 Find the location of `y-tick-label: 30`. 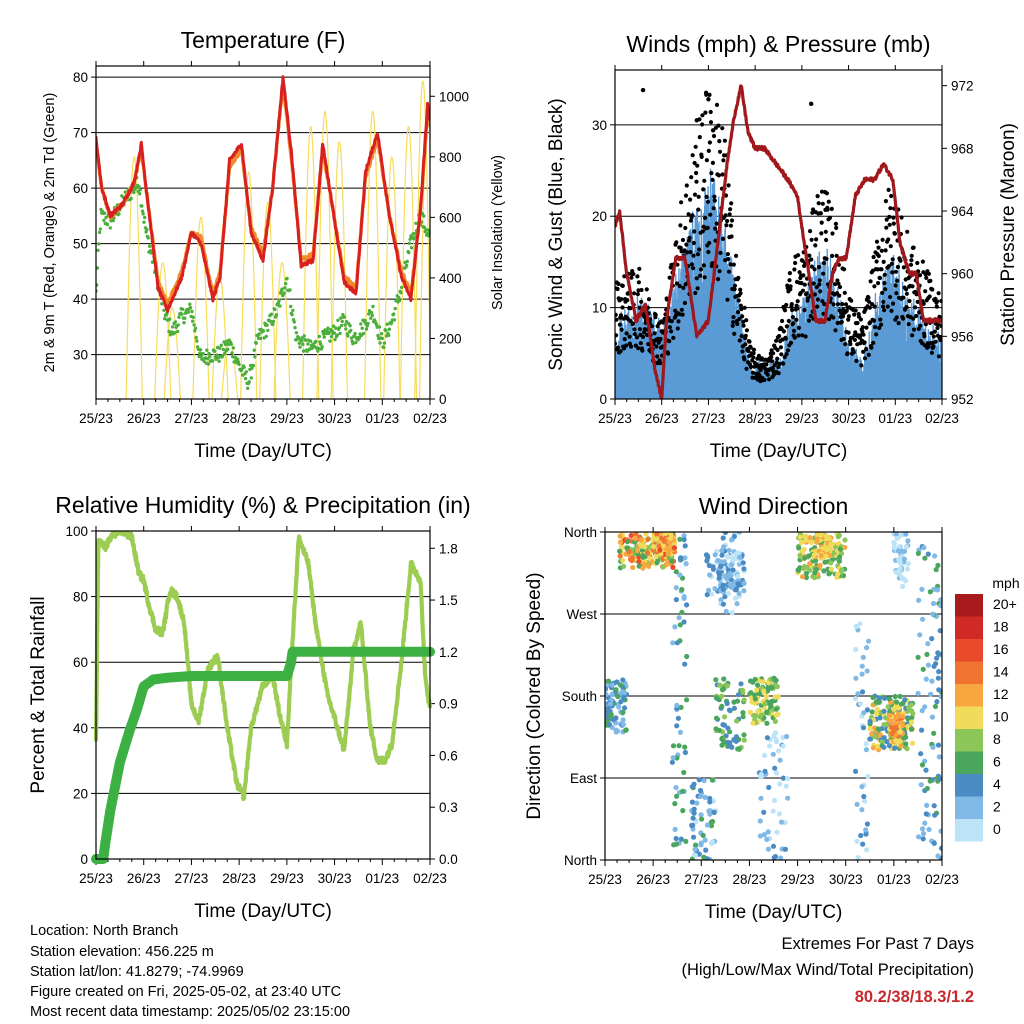

y-tick-label: 30 is located at coordinates (80, 355).